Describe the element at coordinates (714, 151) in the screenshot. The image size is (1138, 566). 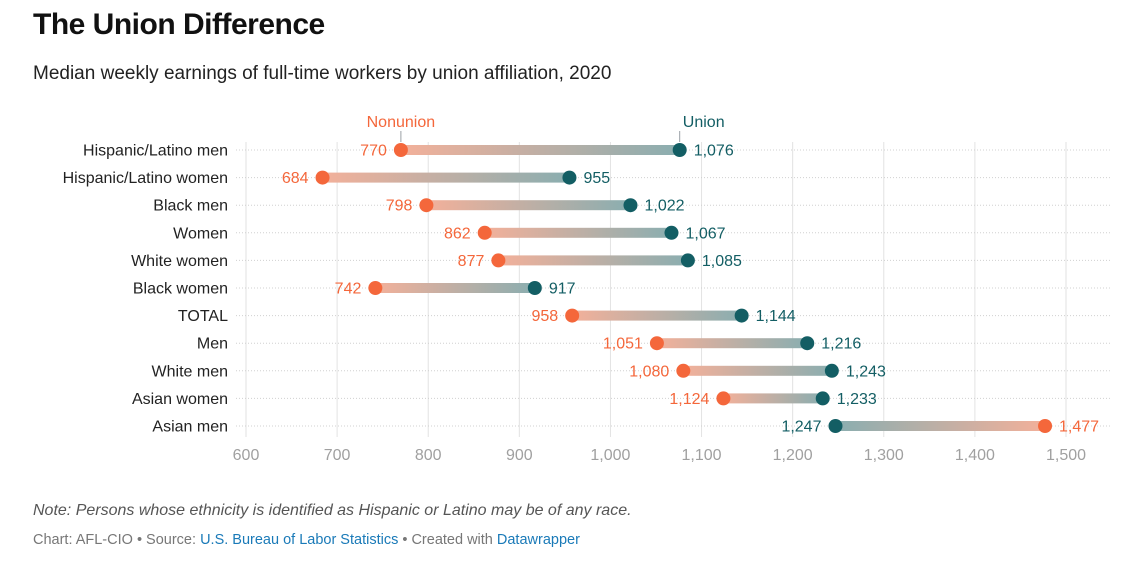
I see `union-value-label: 1,076` at that location.